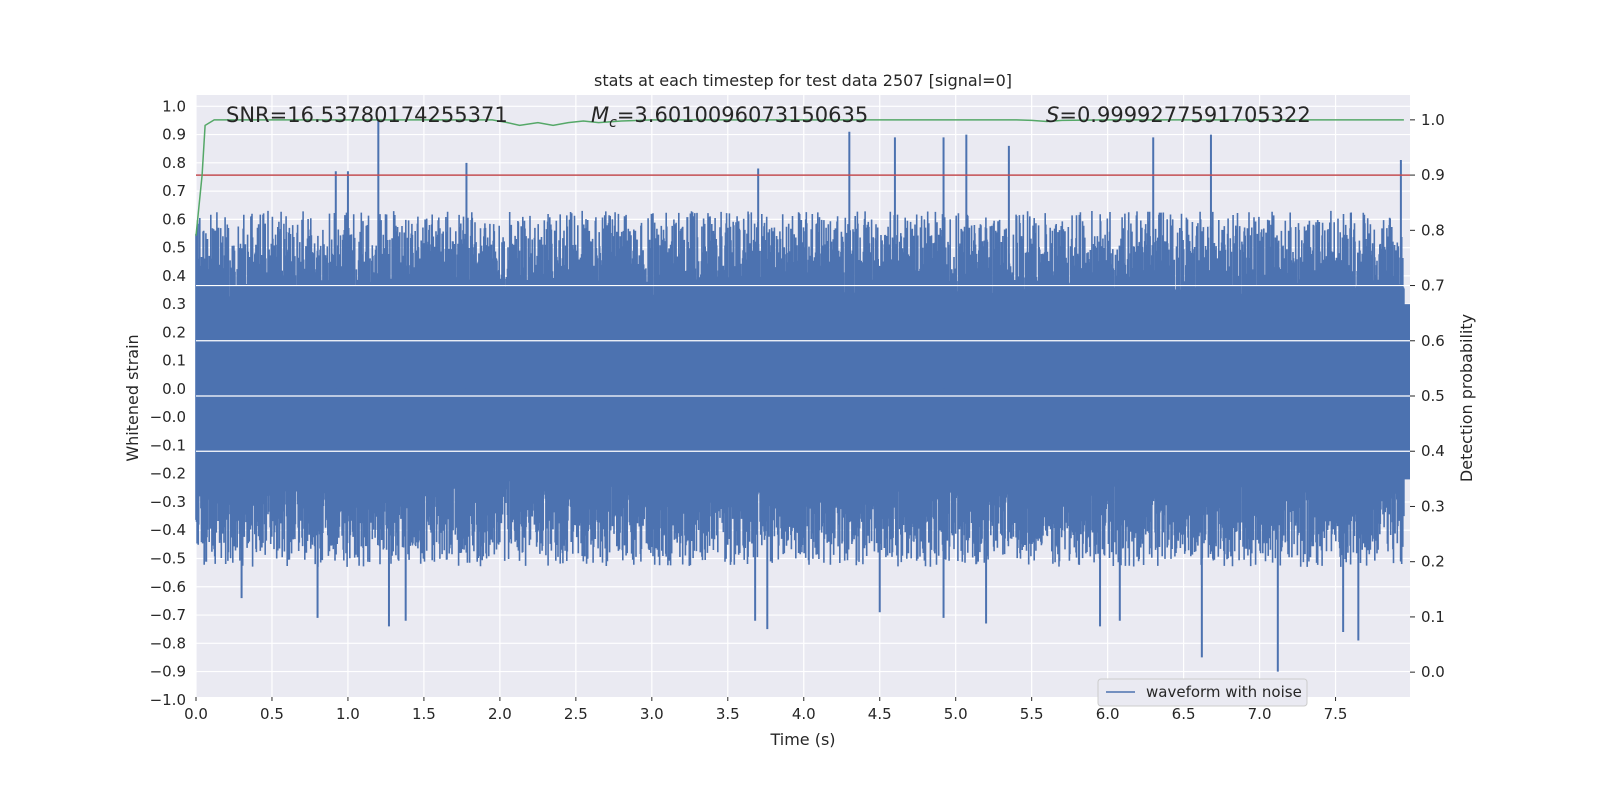  What do you see at coordinates (1032, 714) in the screenshot?
I see `x-tick-label: 5.5` at bounding box center [1032, 714].